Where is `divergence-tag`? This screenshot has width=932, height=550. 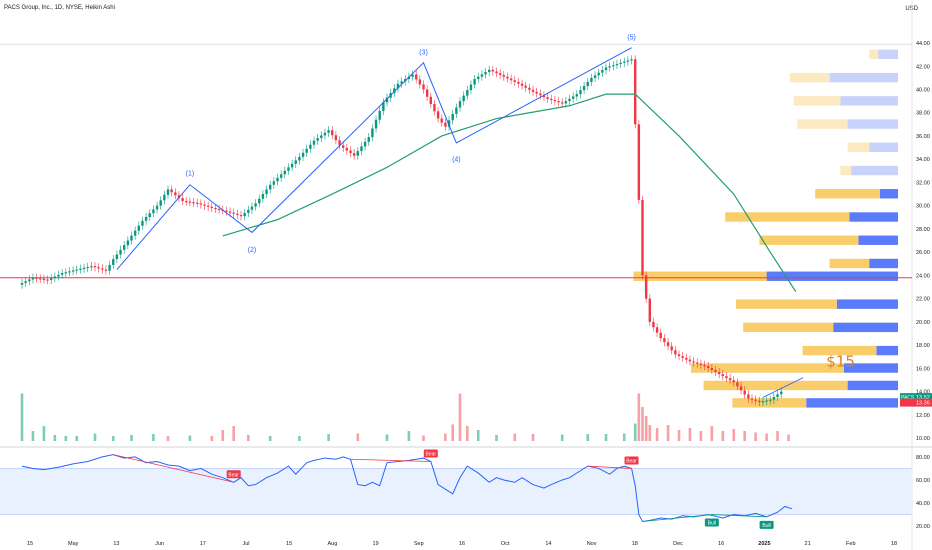 divergence-tag is located at coordinates (430, 453).